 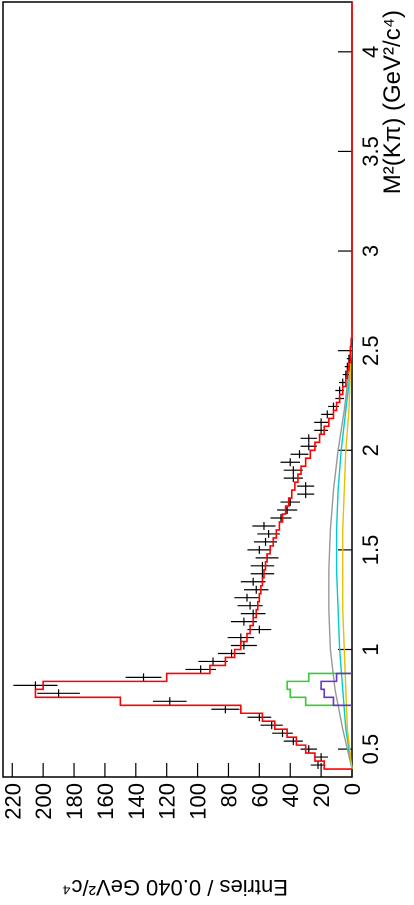 I want to click on y-tick-label: 200, so click(x=43, y=801).